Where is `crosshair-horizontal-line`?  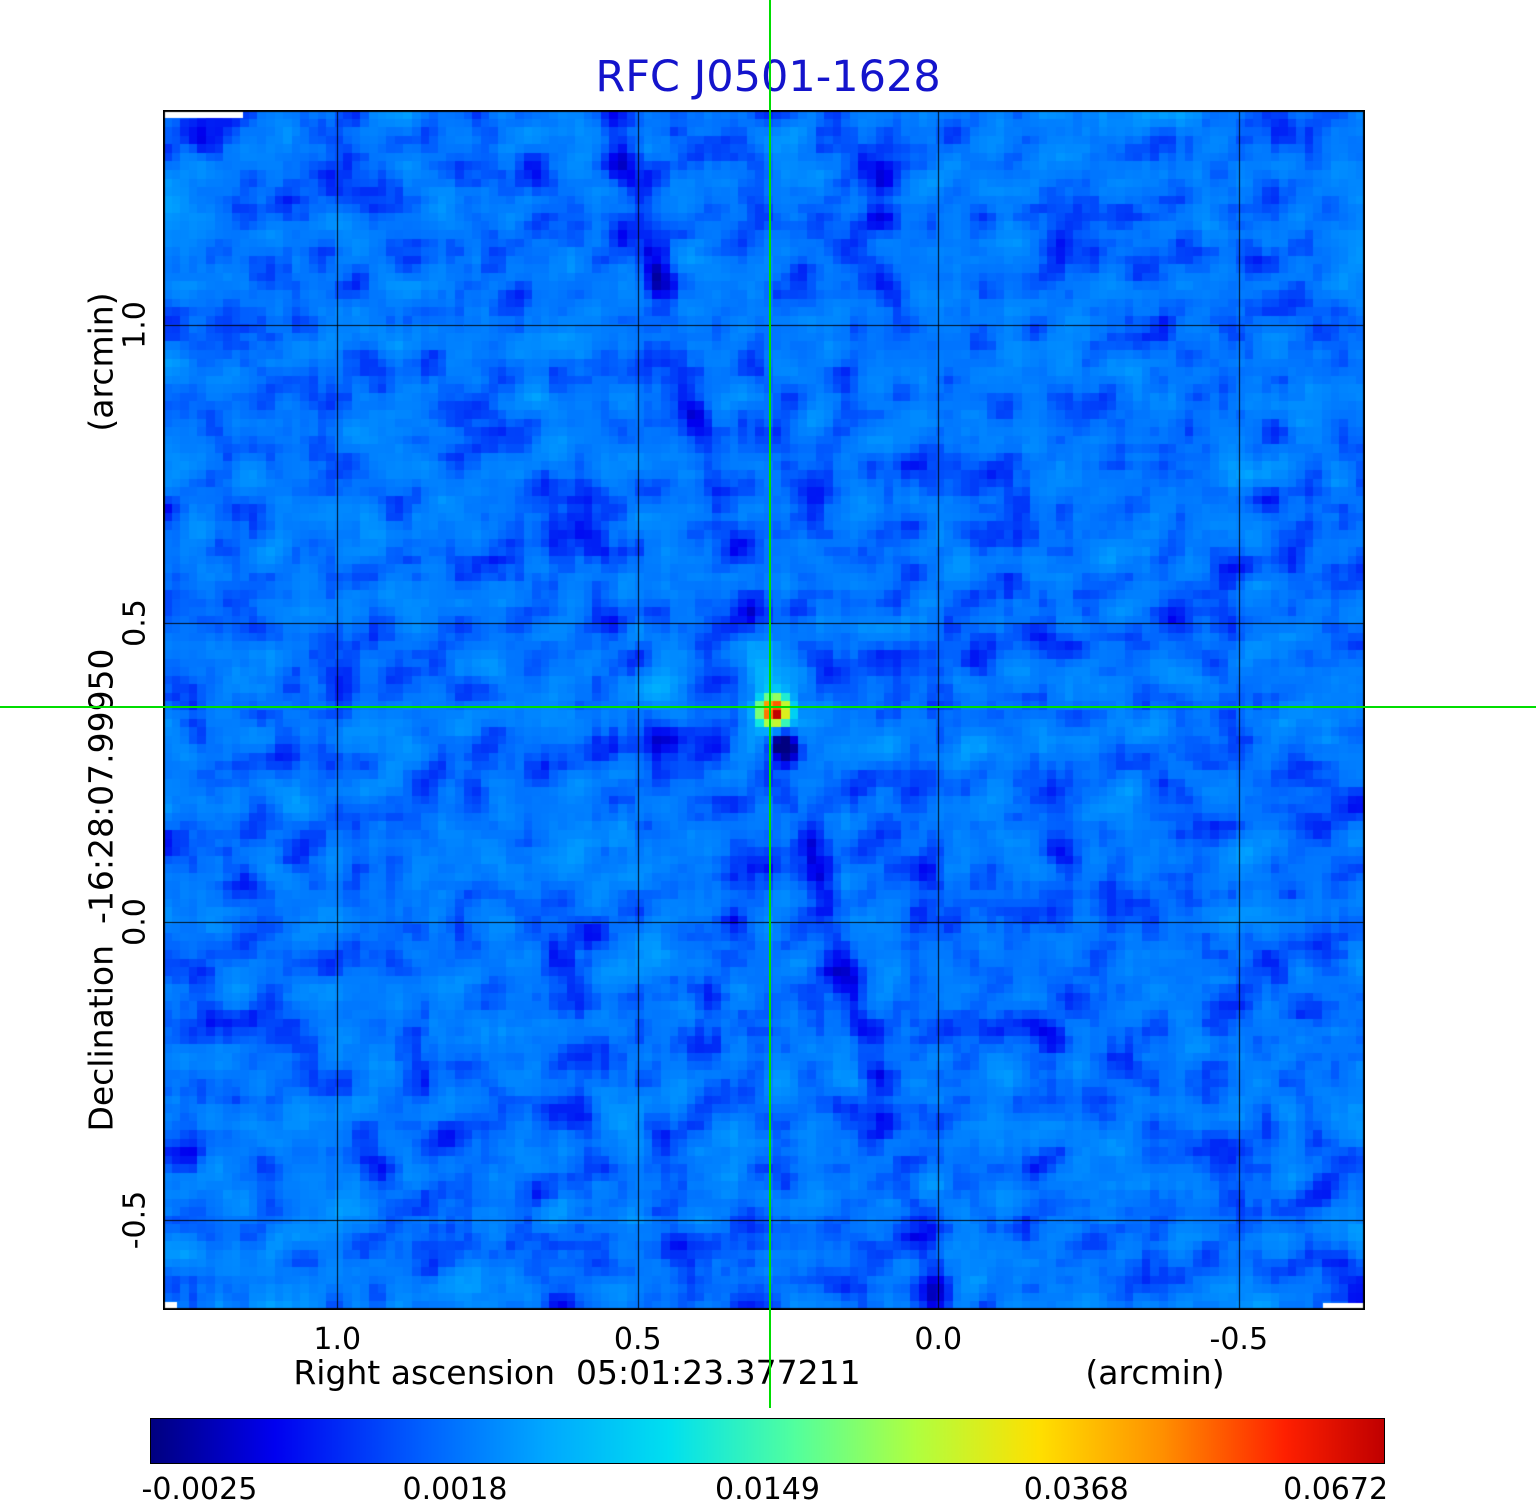 crosshair-horizontal-line is located at coordinates (768, 707).